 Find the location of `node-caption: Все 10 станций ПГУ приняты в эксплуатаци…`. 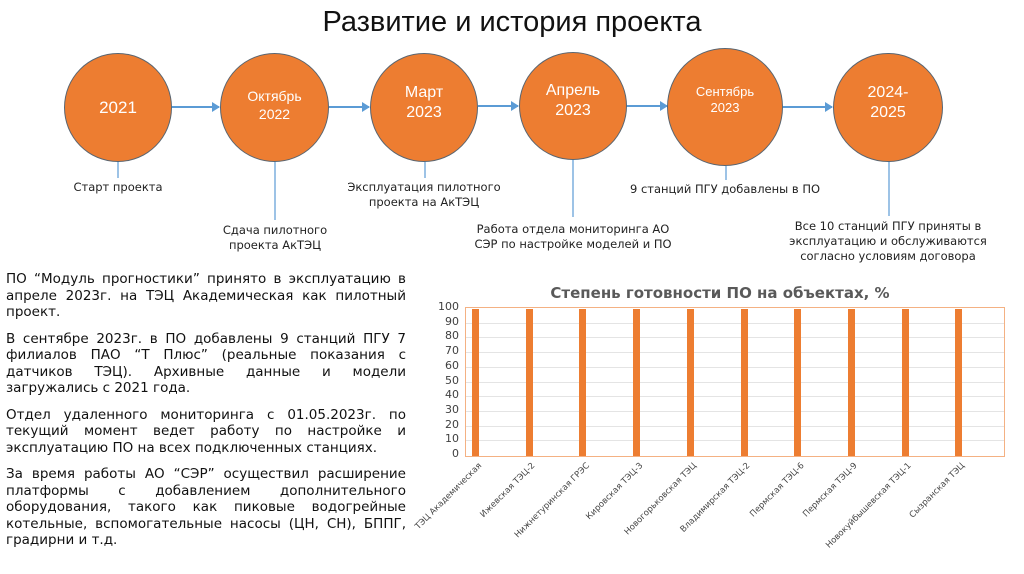

node-caption: Все 10 станций ПГУ приняты в эксплуатаци… is located at coordinates (888, 241).